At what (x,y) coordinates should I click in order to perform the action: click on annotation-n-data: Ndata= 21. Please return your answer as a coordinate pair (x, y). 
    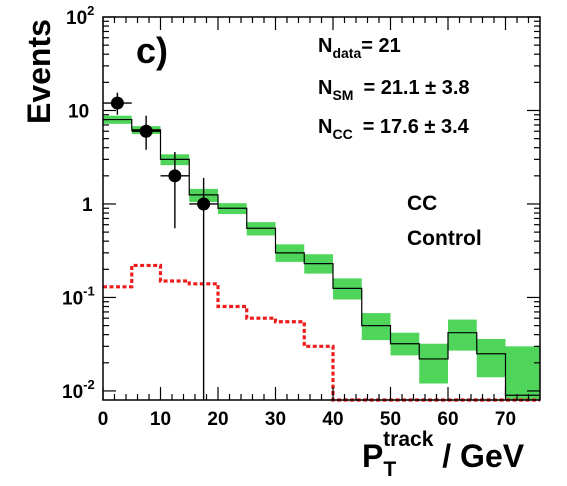
    Looking at the image, I should click on (359, 48).